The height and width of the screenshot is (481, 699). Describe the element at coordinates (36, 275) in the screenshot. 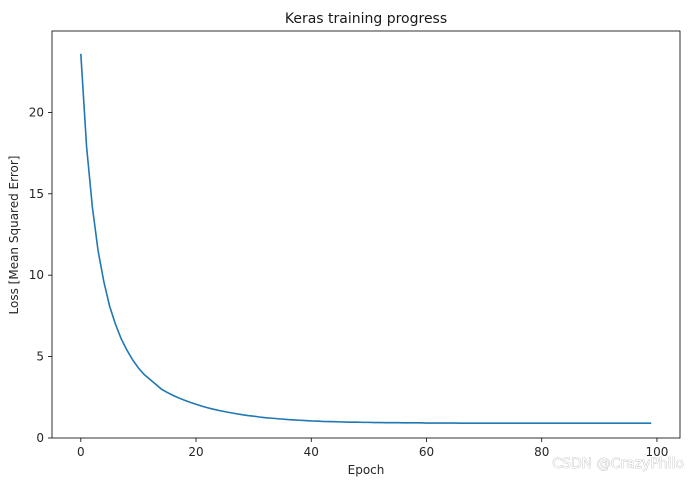

I see `y-tick-label: 10` at that location.